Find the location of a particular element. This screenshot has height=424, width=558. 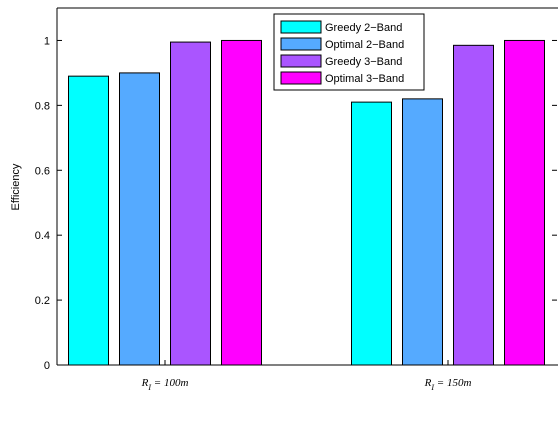

legend-label: Greedy 3−Band is located at coordinates (363, 62).